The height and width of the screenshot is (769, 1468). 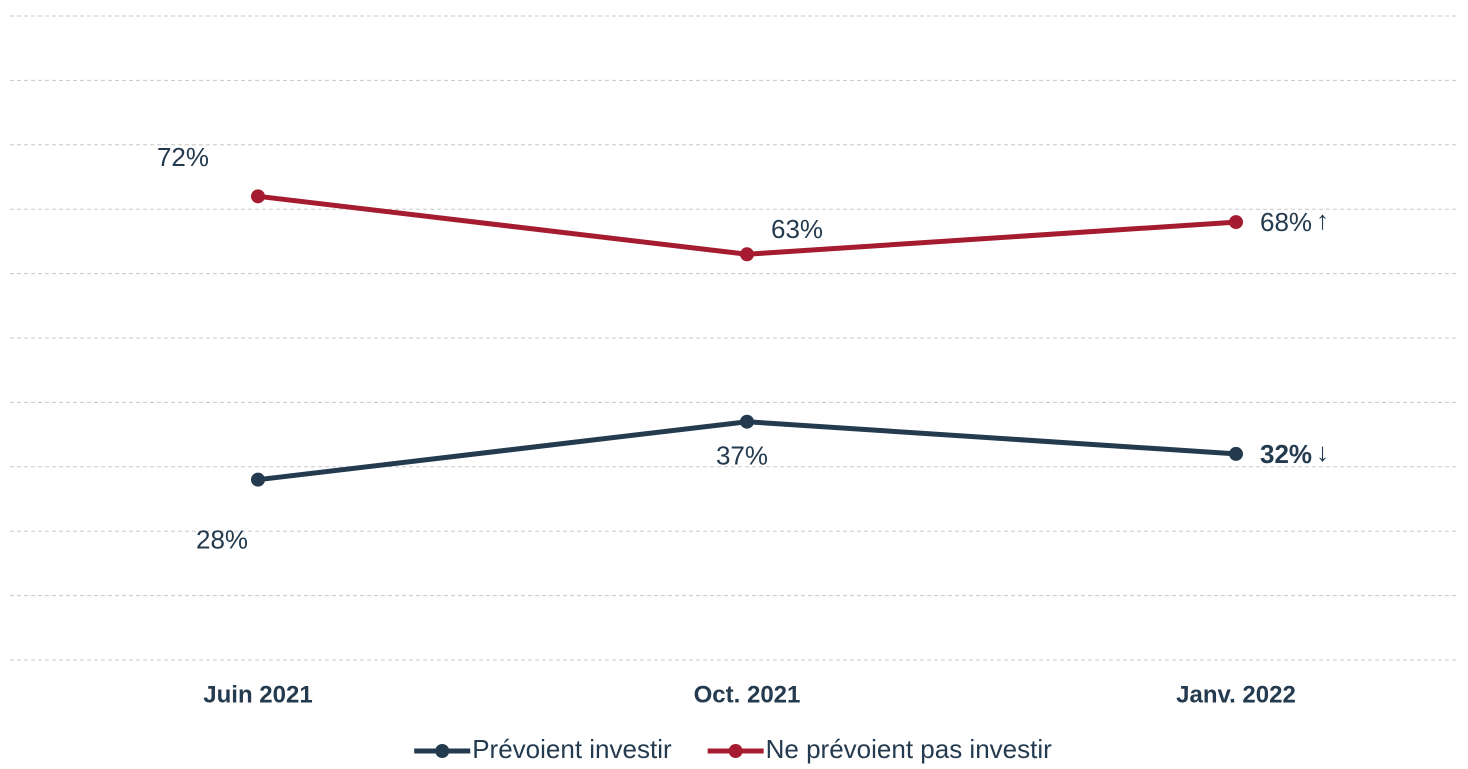 What do you see at coordinates (747, 225) in the screenshot?
I see `series-line` at bounding box center [747, 225].